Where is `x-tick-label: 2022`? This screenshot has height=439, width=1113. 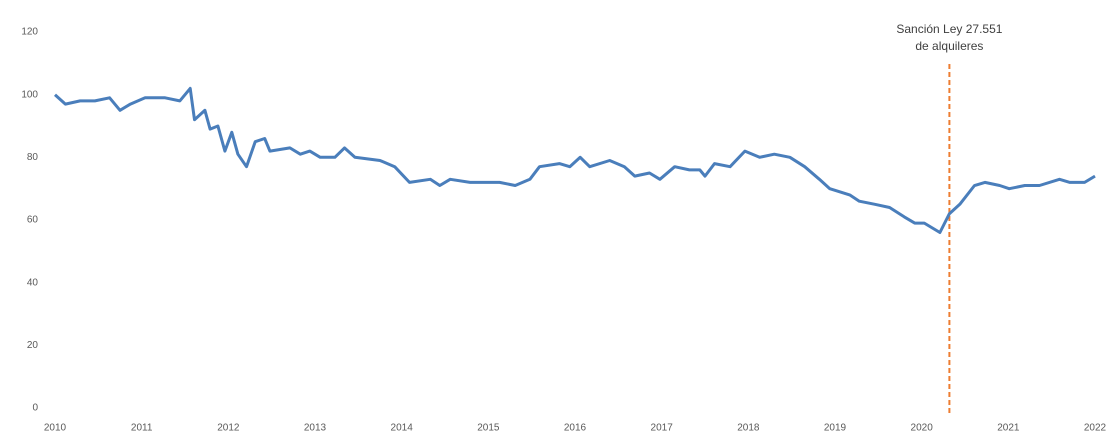
x-tick-label: 2022 is located at coordinates (1095, 428).